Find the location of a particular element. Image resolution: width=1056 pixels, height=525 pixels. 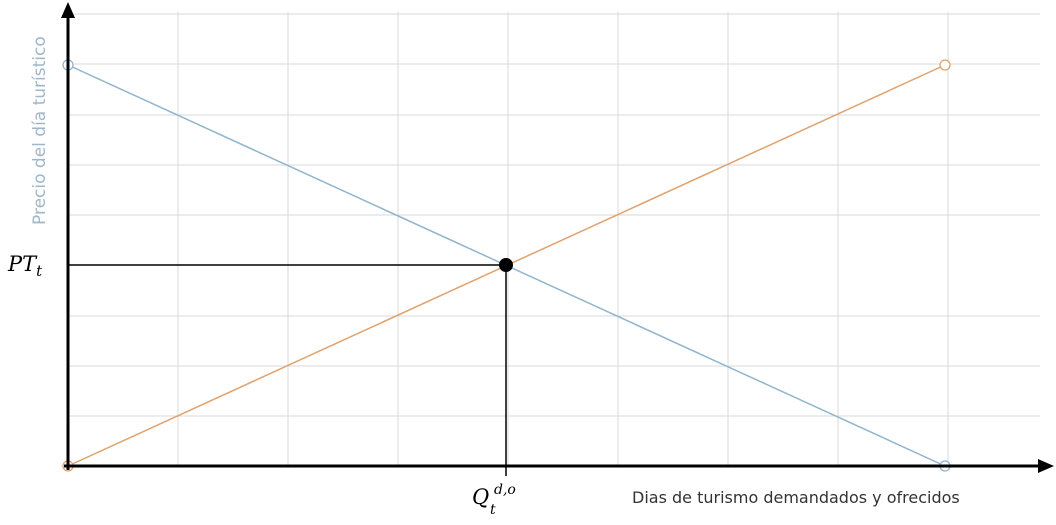

price-base: PT is located at coordinates (22, 264).